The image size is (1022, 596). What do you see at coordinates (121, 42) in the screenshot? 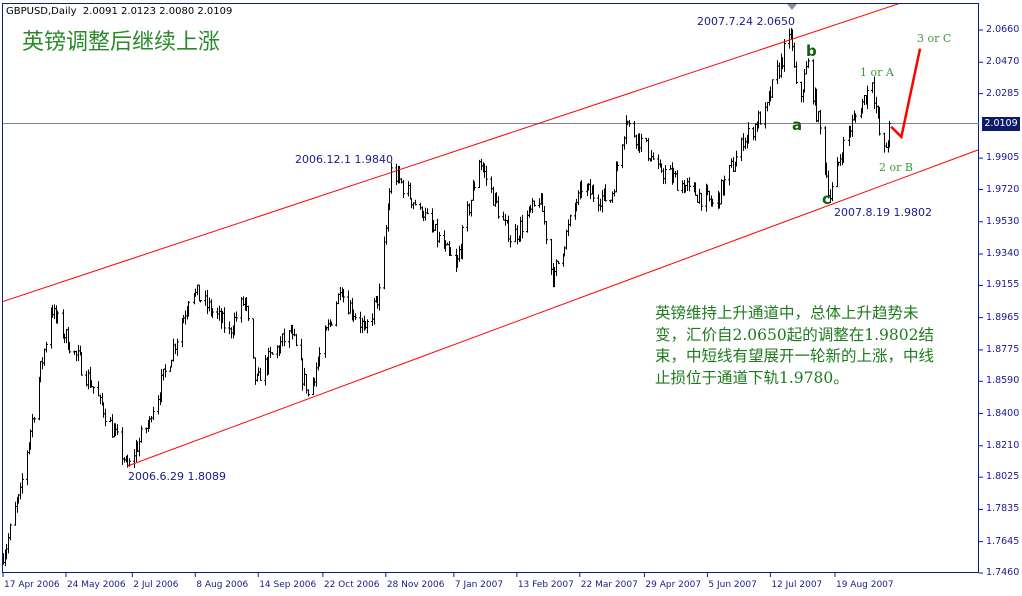
I see `chart-title: 英镑调整后继续上涨` at bounding box center [121, 42].